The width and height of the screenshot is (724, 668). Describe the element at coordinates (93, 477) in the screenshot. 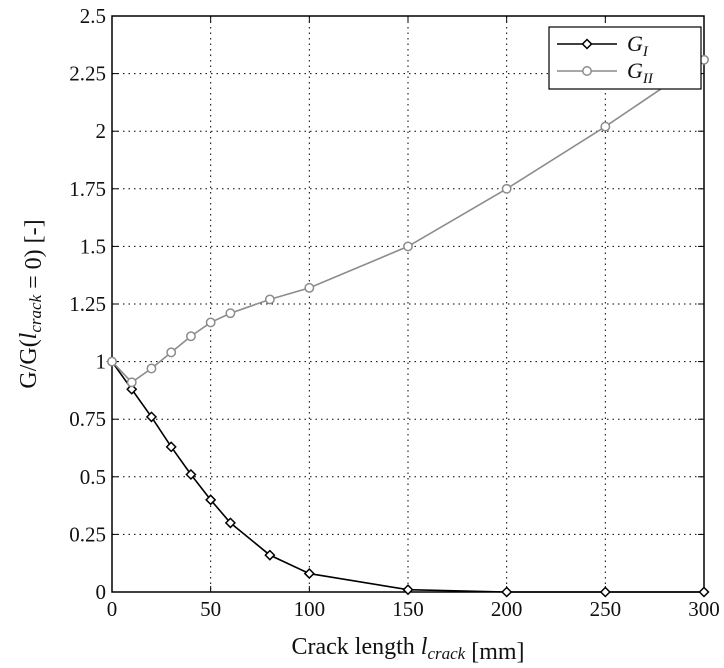

I see `y-tick-label: 0.5` at that location.